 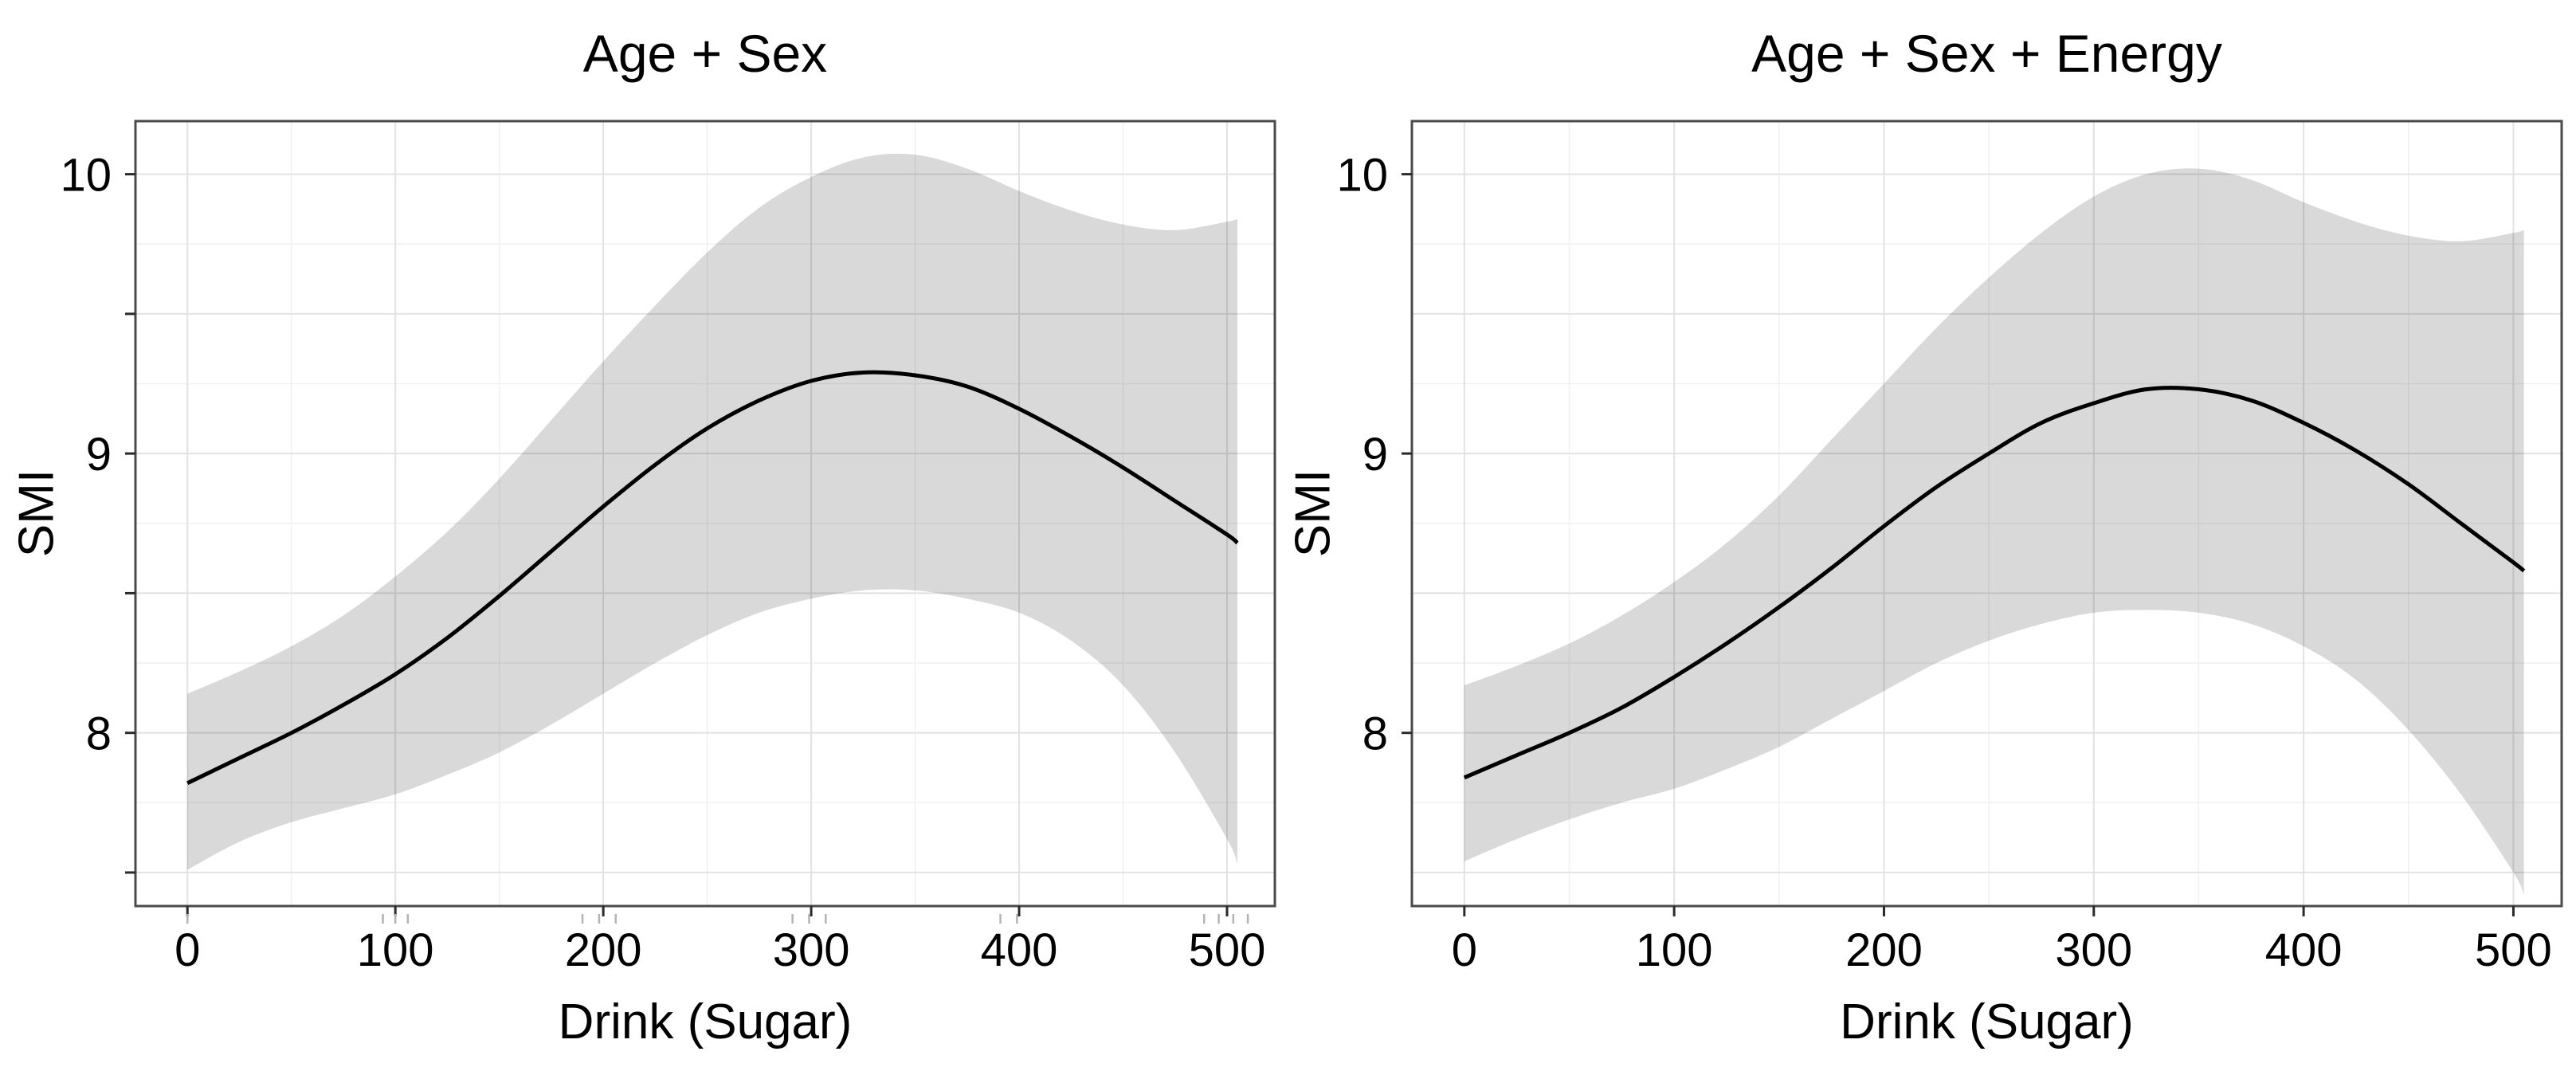 I want to click on x-axis-title-right: Drink (Sugar), so click(x=1987, y=1021).